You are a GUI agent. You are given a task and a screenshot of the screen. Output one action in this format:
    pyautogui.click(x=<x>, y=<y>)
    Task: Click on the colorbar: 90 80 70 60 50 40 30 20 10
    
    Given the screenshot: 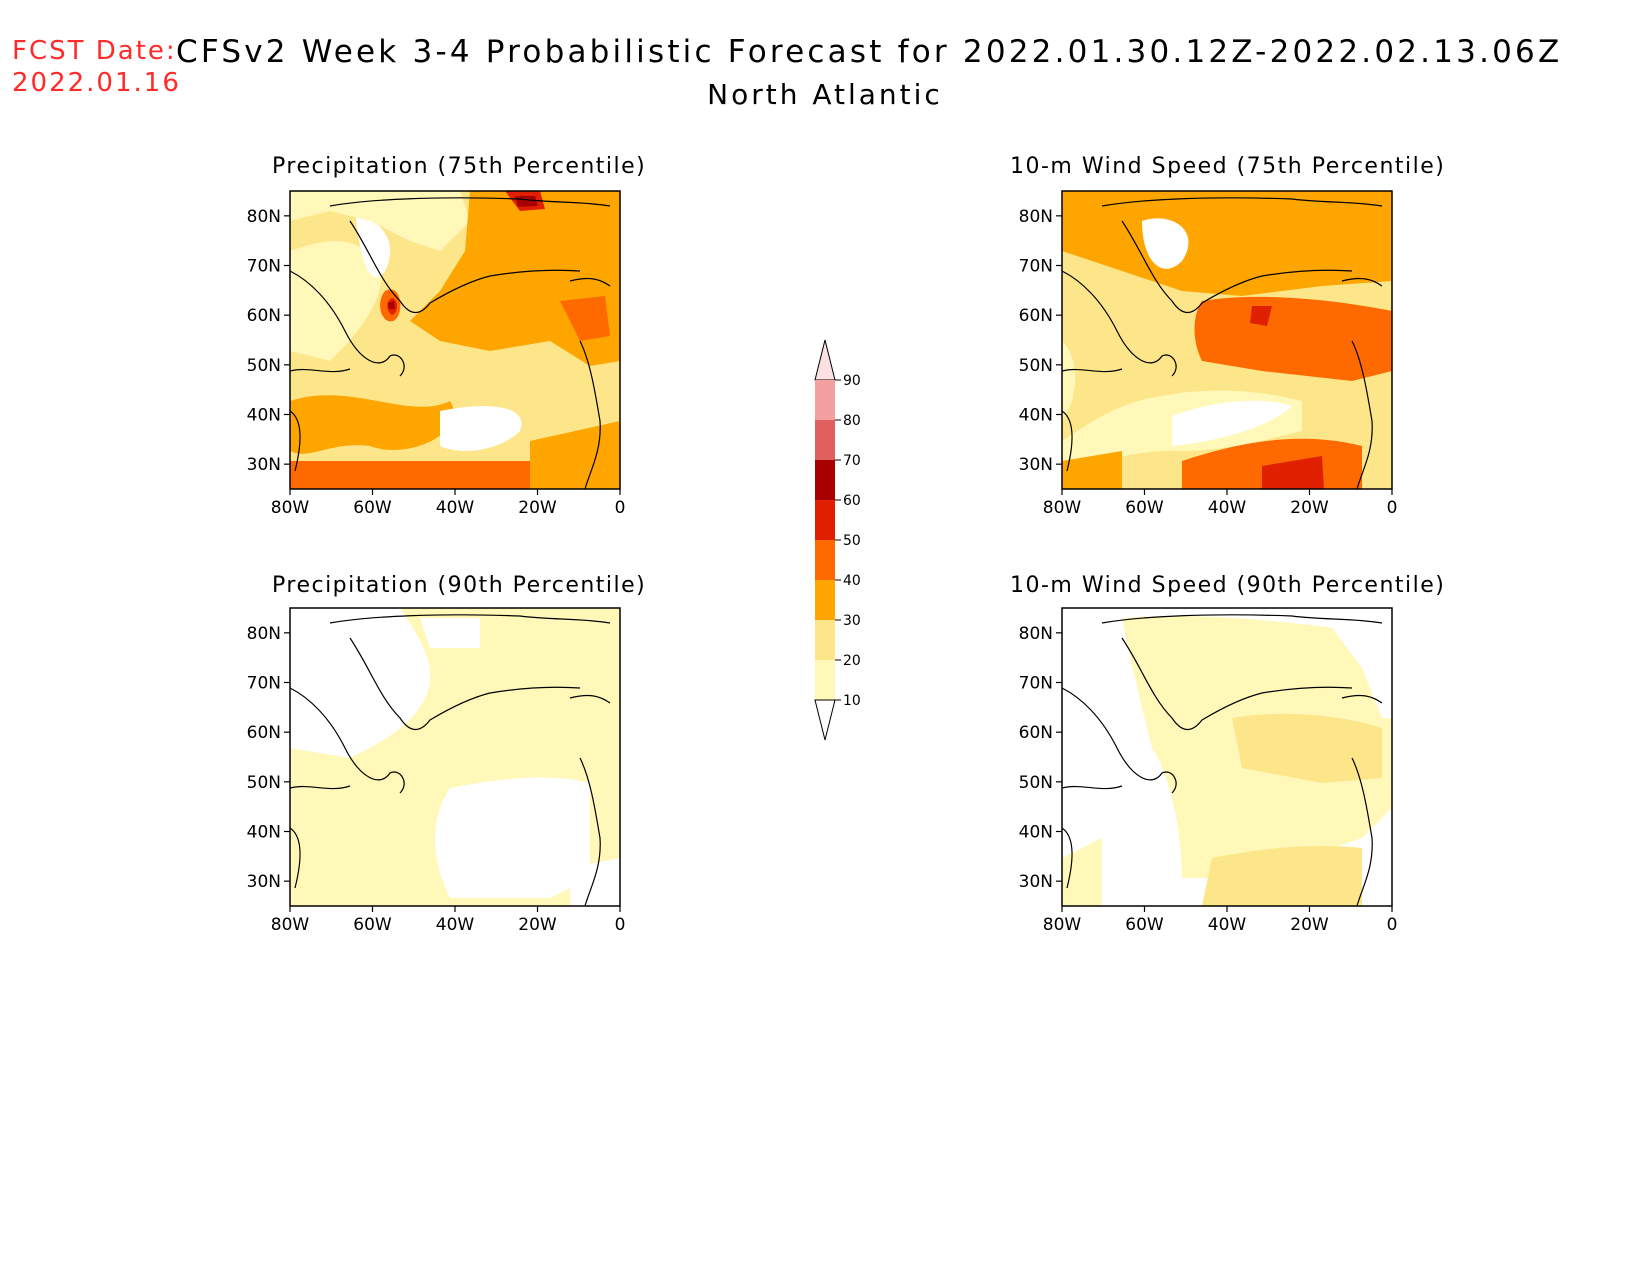 What is the action you would take?
    pyautogui.click(x=837, y=540)
    